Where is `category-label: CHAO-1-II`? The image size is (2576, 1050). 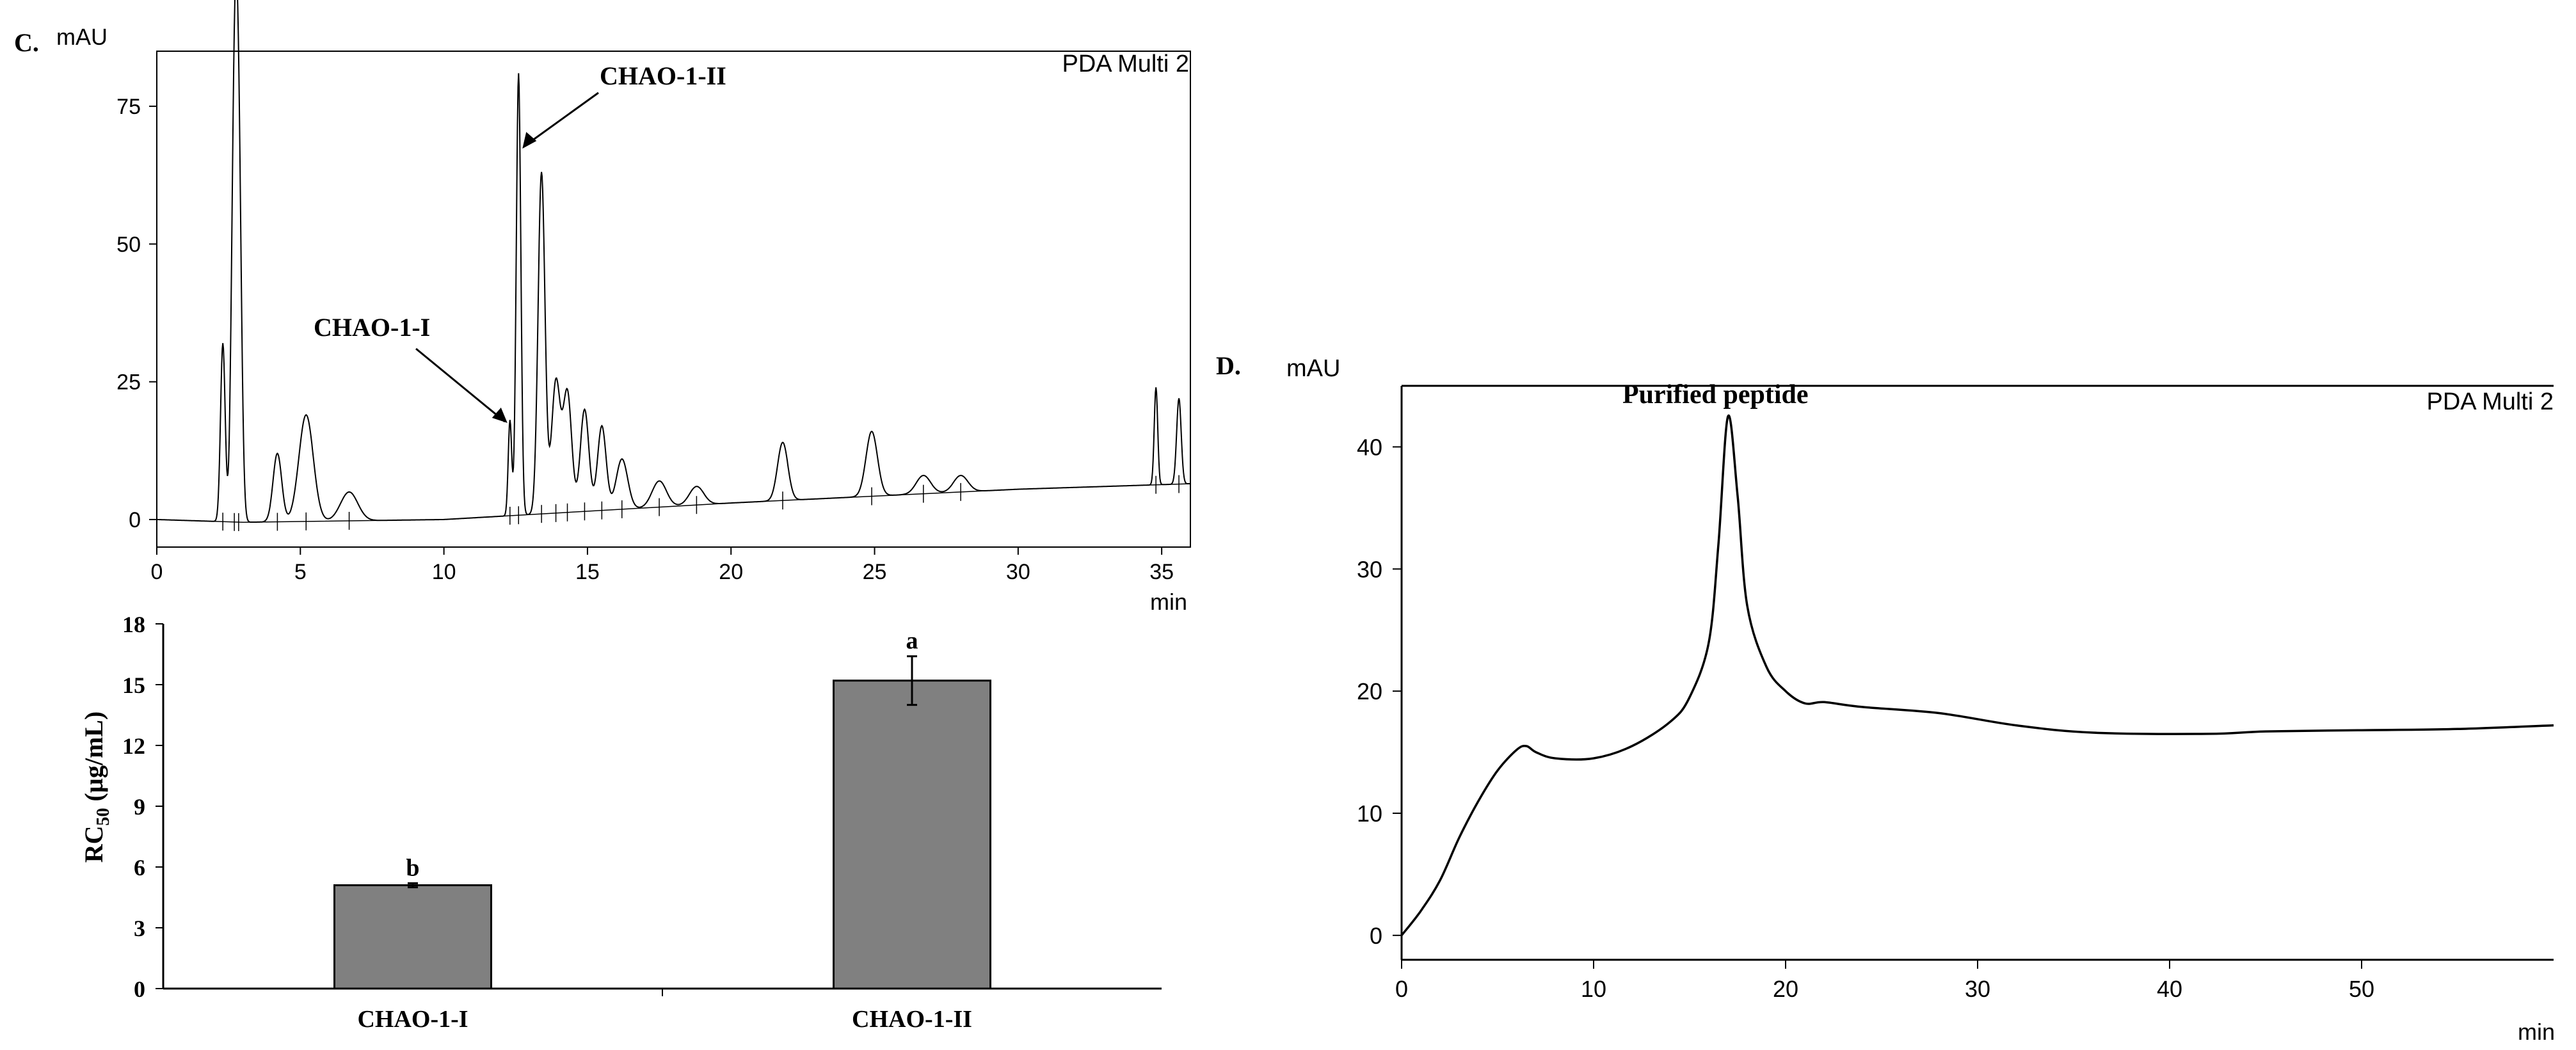
category-label: CHAO-1-II is located at coordinates (912, 1020).